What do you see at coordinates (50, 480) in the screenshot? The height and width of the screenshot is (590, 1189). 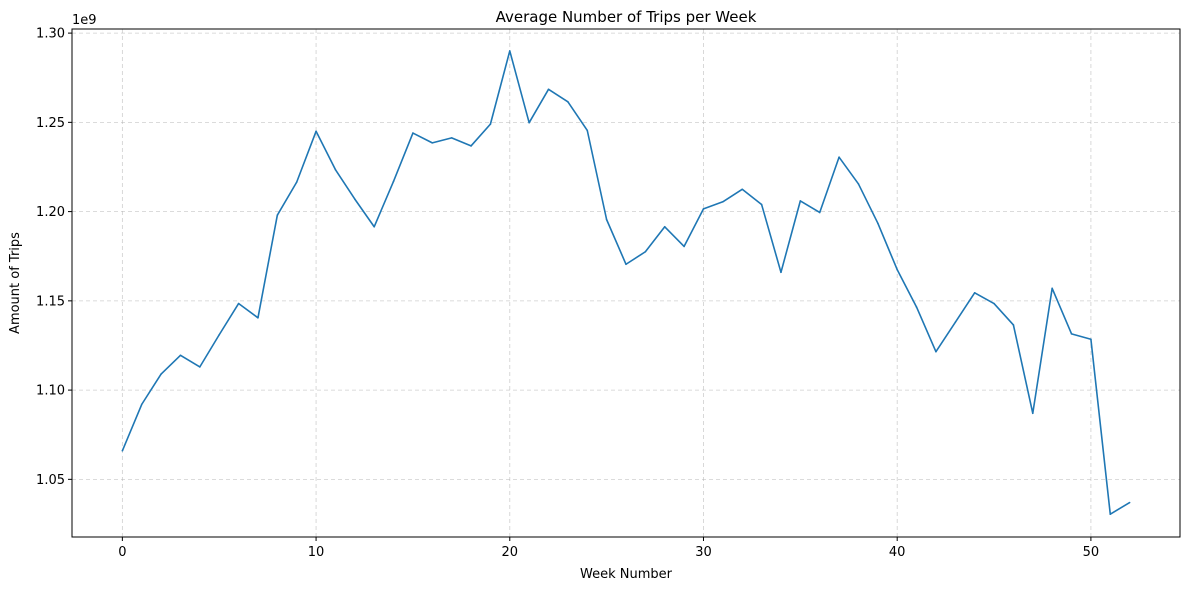 I see `y-tick-label: 1.05` at bounding box center [50, 480].